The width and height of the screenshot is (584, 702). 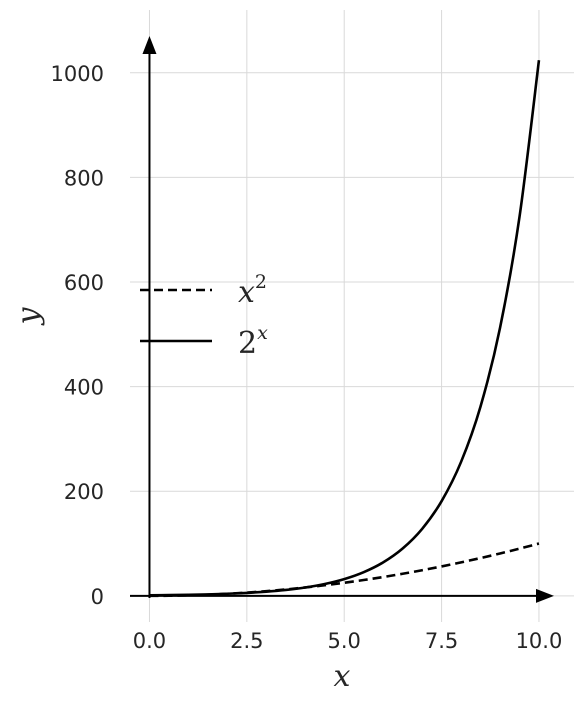 I want to click on y-axis-arrowhead, so click(x=149, y=45).